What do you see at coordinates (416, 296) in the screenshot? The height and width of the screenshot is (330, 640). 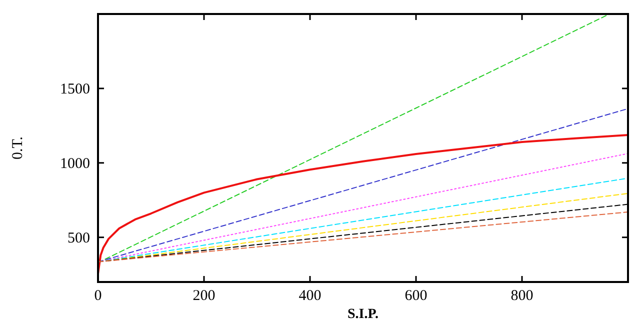 I see `x-tick-label: 600` at bounding box center [416, 296].